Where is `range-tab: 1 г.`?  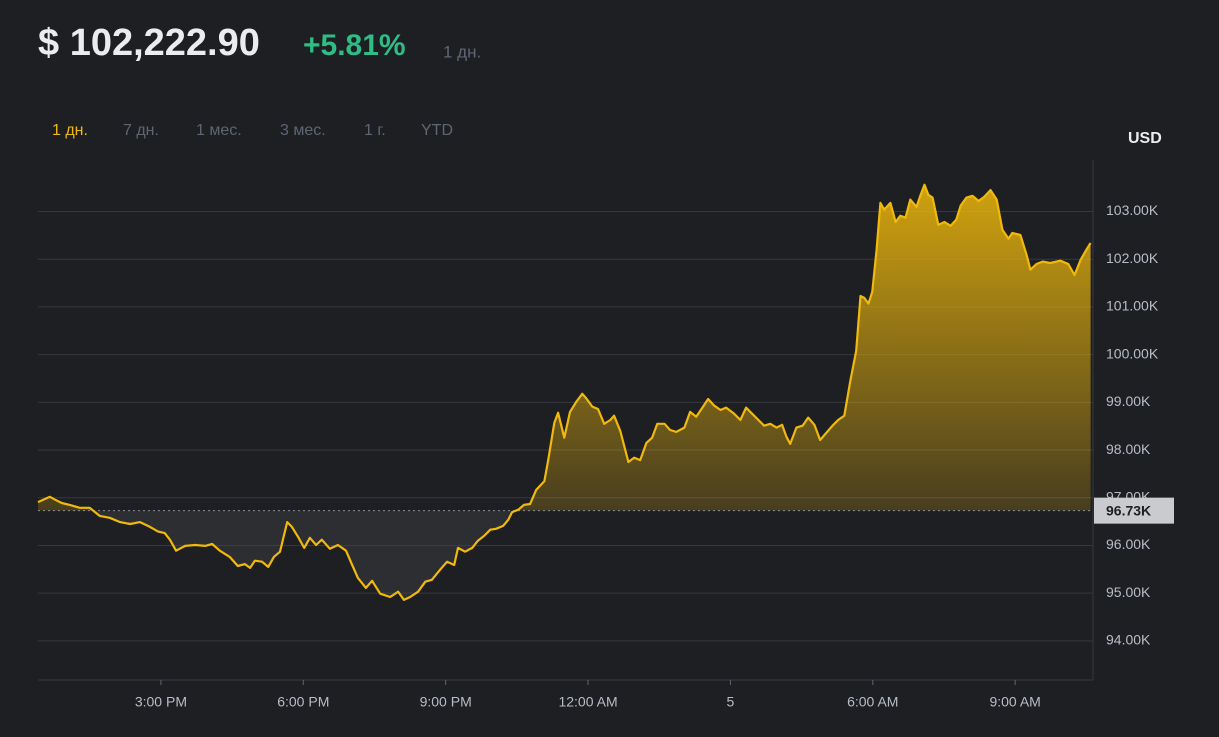
range-tab: 1 г. is located at coordinates (375, 130).